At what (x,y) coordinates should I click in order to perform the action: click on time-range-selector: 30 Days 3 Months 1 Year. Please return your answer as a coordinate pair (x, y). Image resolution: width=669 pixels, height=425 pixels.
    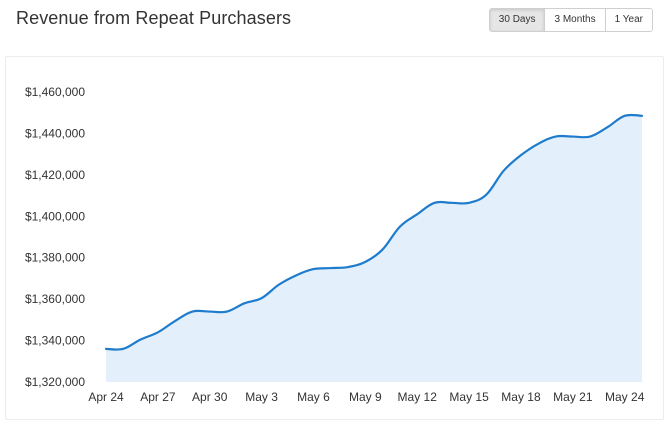
    Looking at the image, I should click on (570, 20).